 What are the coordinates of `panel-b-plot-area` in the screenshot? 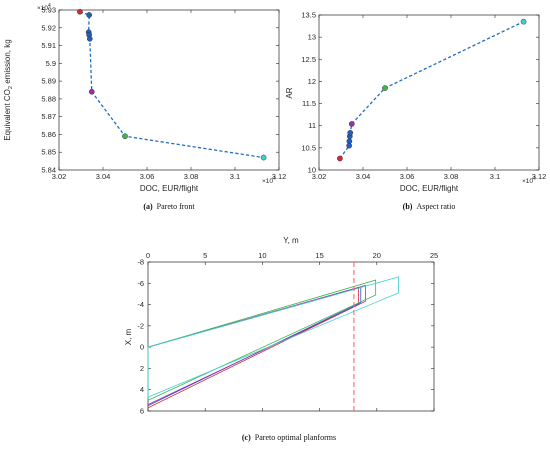 It's located at (432, 90).